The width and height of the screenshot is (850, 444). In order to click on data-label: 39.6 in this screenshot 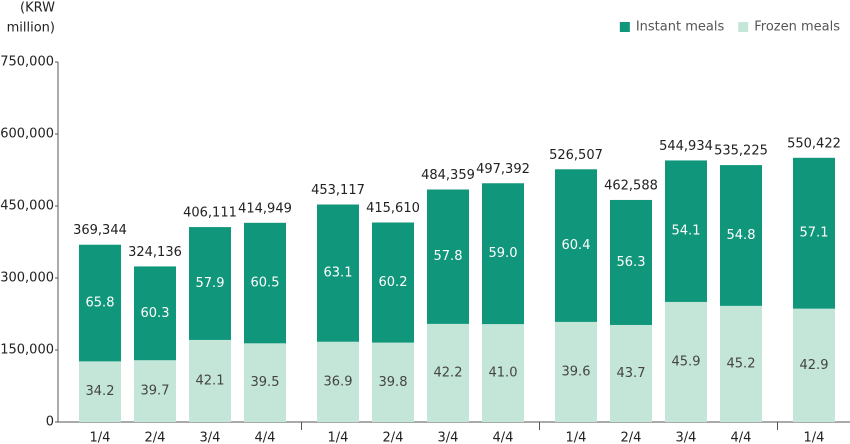, I will do `click(576, 371)`.